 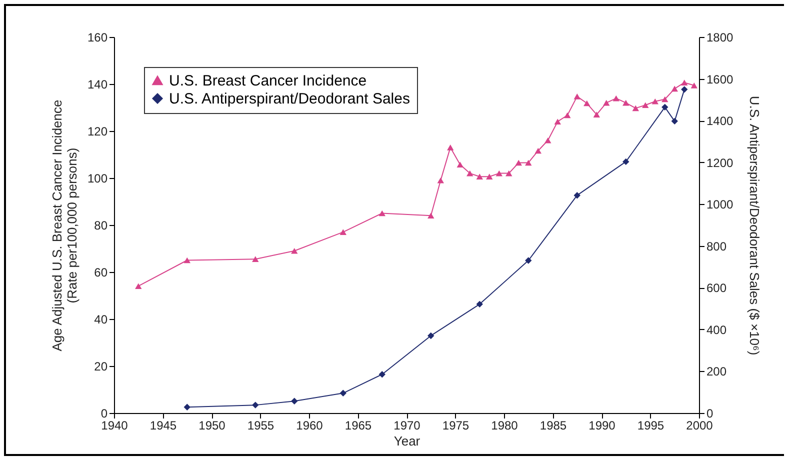 What do you see at coordinates (64, 226) in the screenshot?
I see `y-axis-title: Age Adjusted U.S. Breast Cancer Incidence (Rate per100,000 persons)` at bounding box center [64, 226].